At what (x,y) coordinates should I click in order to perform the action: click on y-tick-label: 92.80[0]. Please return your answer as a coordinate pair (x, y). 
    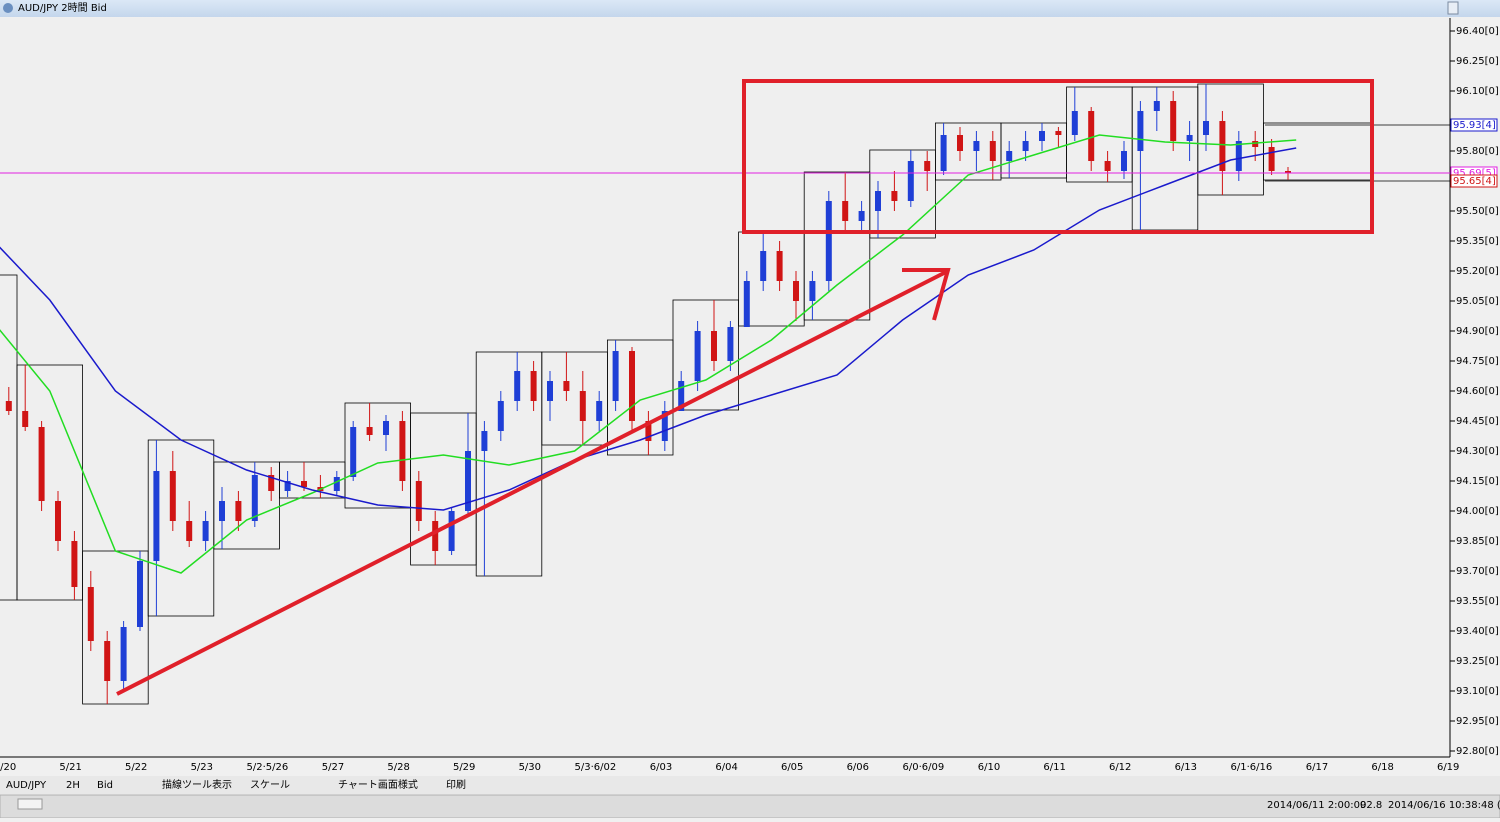
    Looking at the image, I should click on (1477, 751).